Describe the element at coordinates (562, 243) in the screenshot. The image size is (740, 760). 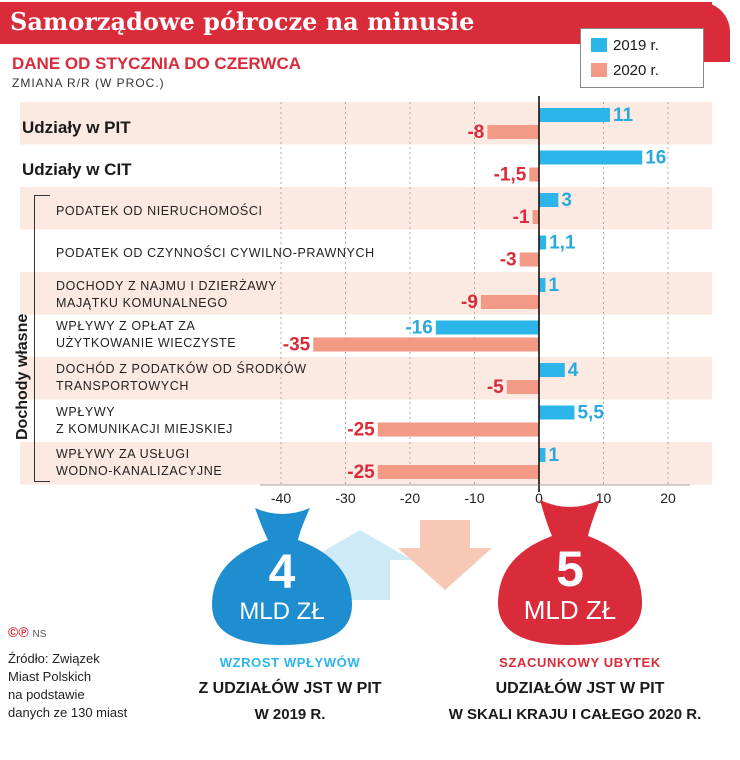
I see `value-label-2019: 1,1` at that location.